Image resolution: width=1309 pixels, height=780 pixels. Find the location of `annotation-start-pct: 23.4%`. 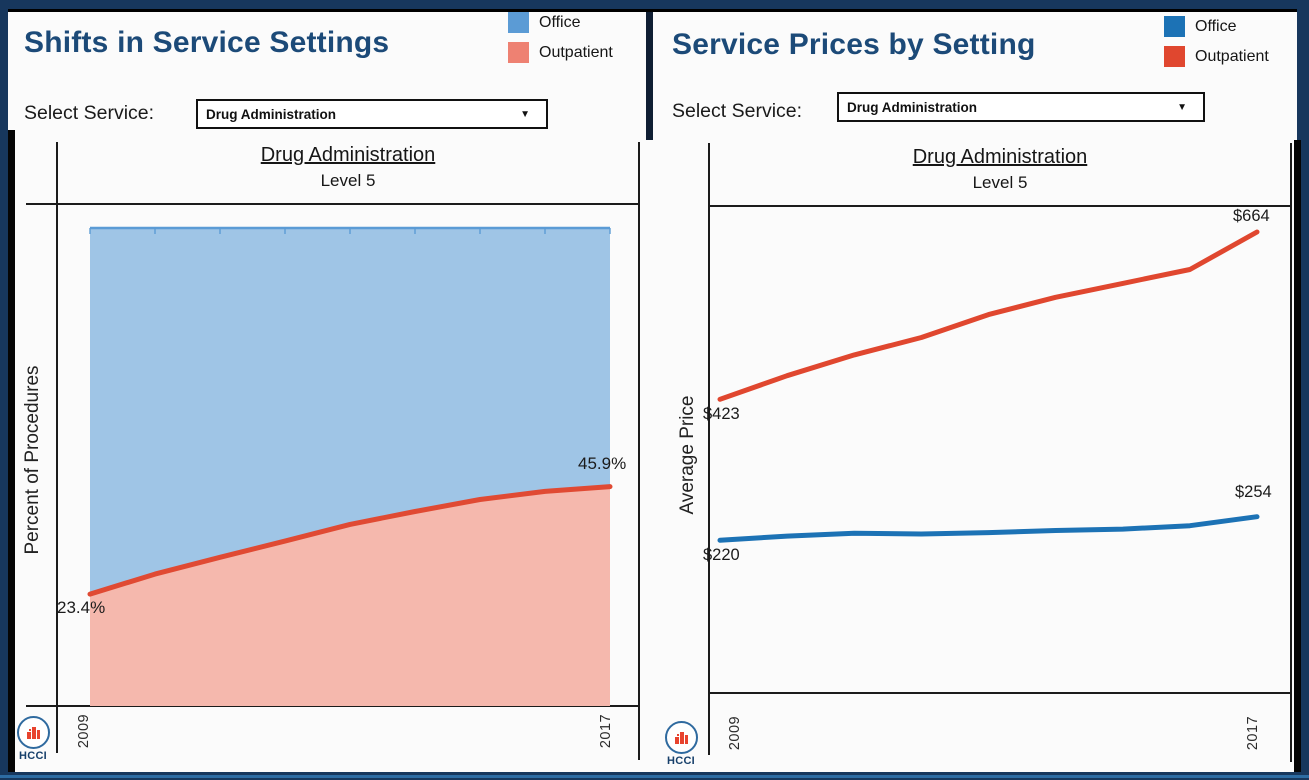

annotation-start-pct: 23.4% is located at coordinates (81, 607).